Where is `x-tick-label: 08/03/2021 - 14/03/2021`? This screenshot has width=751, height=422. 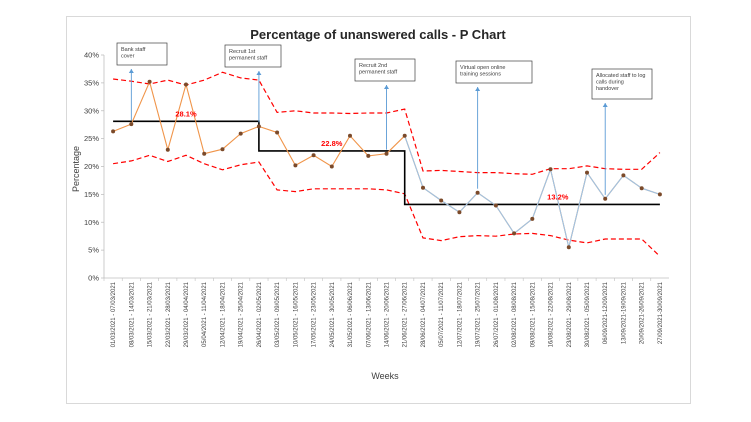
x-tick-label: 08/03/2021 - 14/03/2021 is located at coordinates (132, 314).